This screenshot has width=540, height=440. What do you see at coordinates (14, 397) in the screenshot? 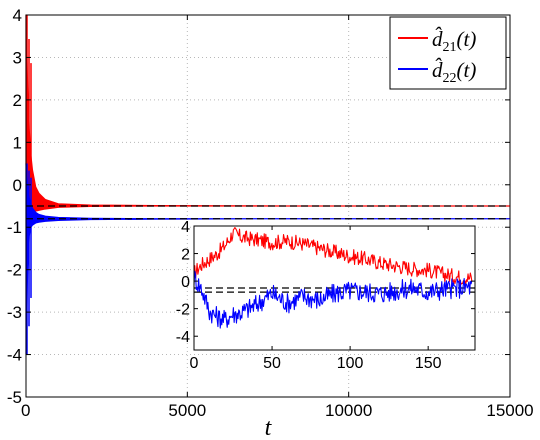
I see `y-tick-label: -5` at bounding box center [14, 397].